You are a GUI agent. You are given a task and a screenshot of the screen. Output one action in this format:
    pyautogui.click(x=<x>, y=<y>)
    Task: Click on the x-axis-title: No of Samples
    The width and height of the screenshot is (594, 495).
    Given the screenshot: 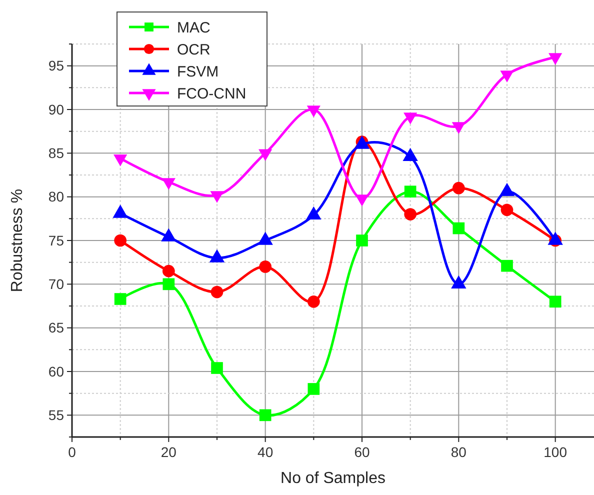 What is the action you would take?
    pyautogui.click(x=333, y=478)
    